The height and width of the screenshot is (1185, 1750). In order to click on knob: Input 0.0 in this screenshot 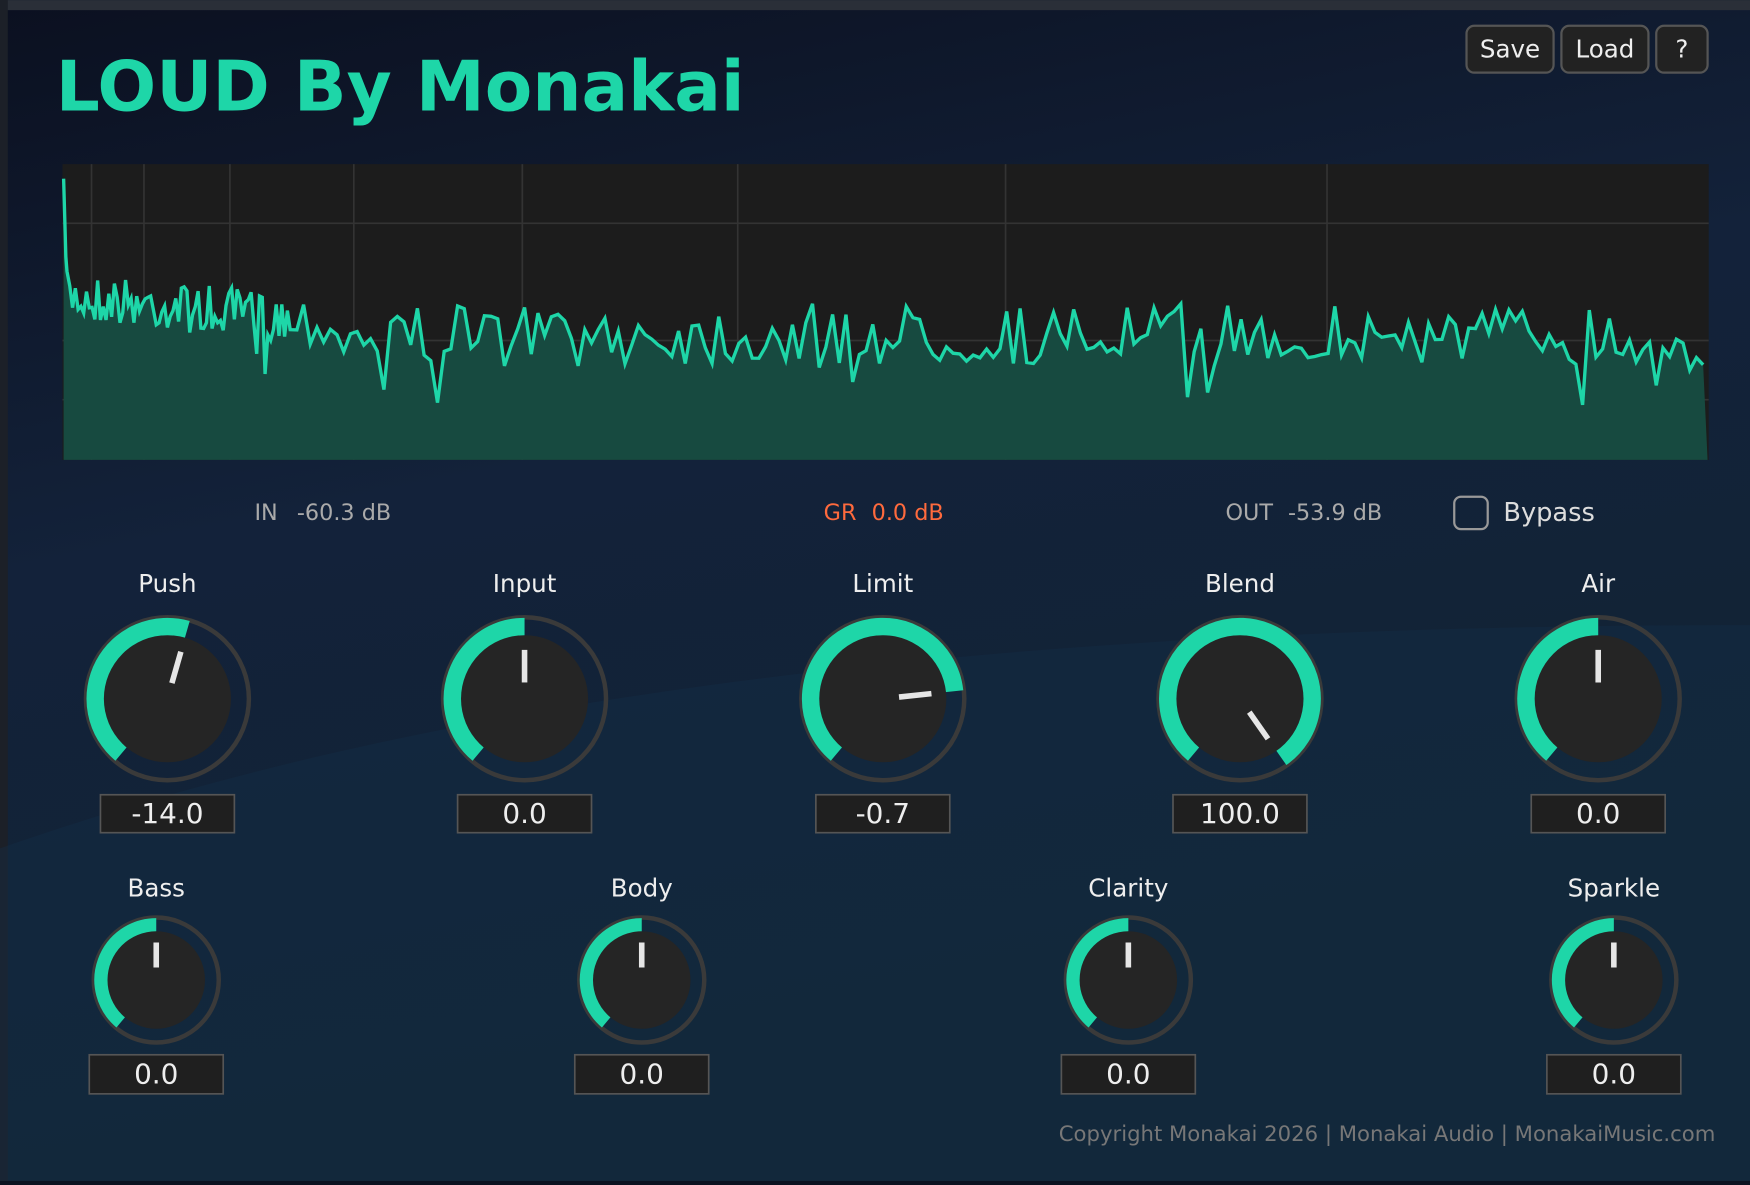, I will do `click(524, 701)`.